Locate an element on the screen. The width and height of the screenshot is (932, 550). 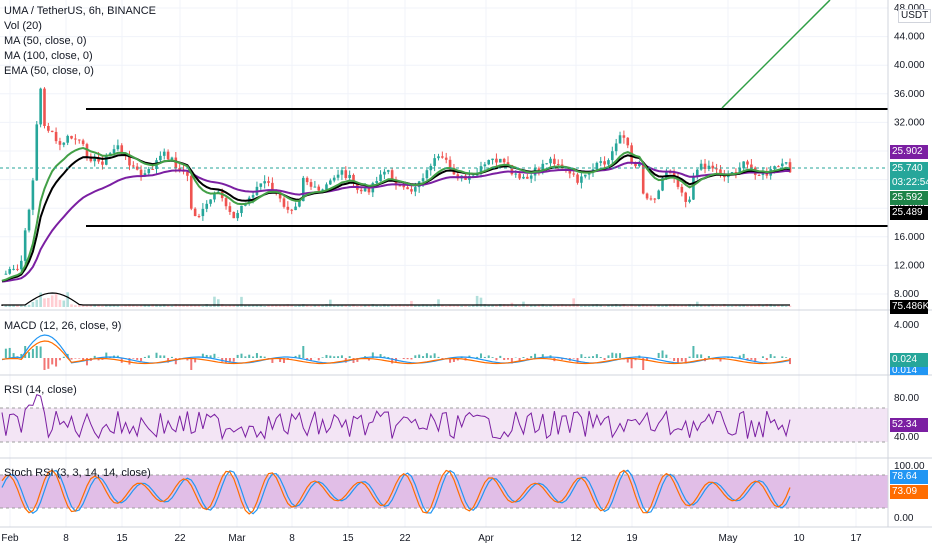
legend-volume: Vol (20) is located at coordinates (23, 26).